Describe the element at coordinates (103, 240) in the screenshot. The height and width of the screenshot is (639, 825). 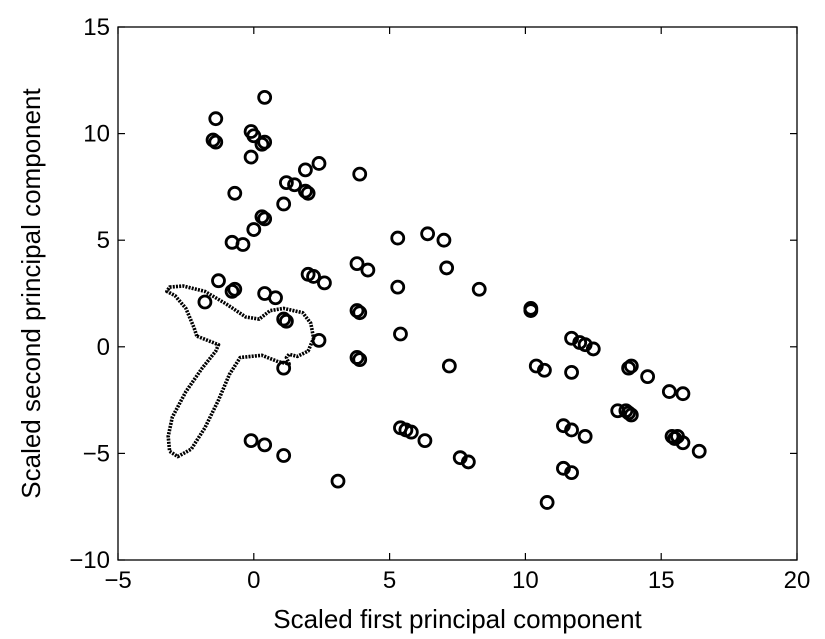
I see `y-tick-label: 5` at that location.